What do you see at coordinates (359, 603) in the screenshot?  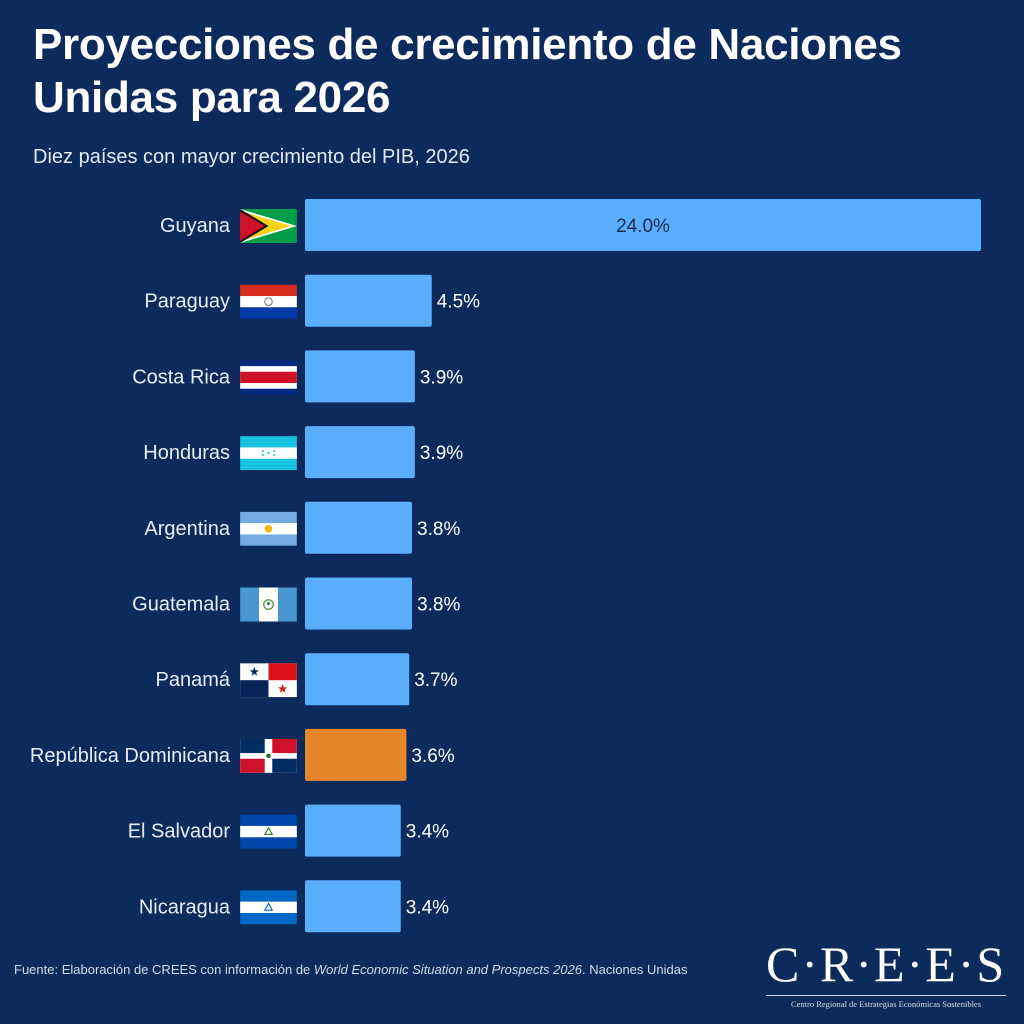 I see `bar-guatemala` at bounding box center [359, 603].